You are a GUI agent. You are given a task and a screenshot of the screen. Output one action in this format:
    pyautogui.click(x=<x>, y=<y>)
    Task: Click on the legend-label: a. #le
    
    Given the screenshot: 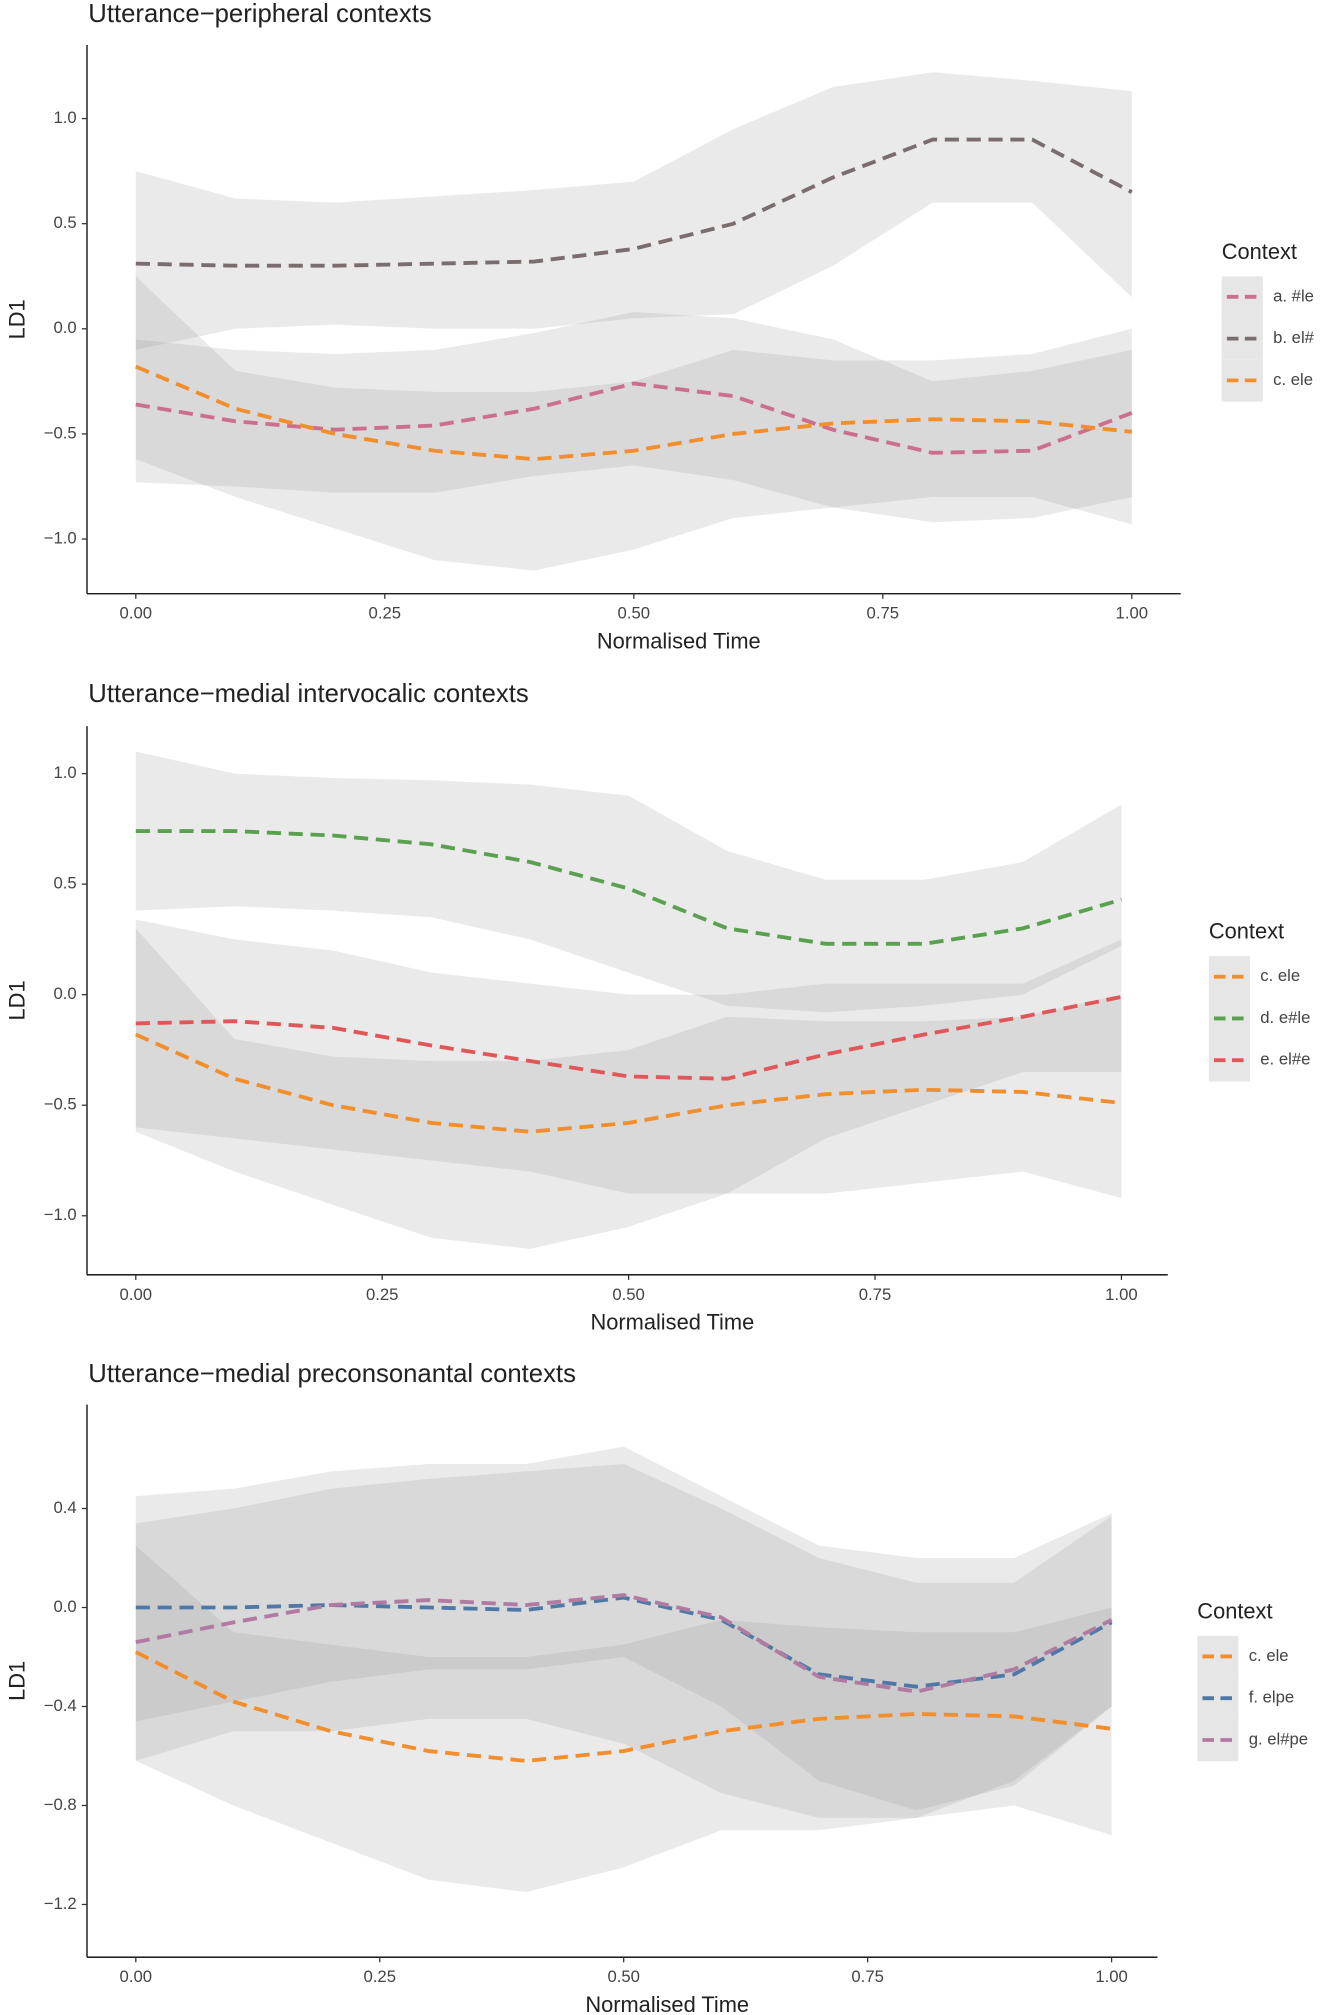 What is the action you would take?
    pyautogui.click(x=1293, y=295)
    